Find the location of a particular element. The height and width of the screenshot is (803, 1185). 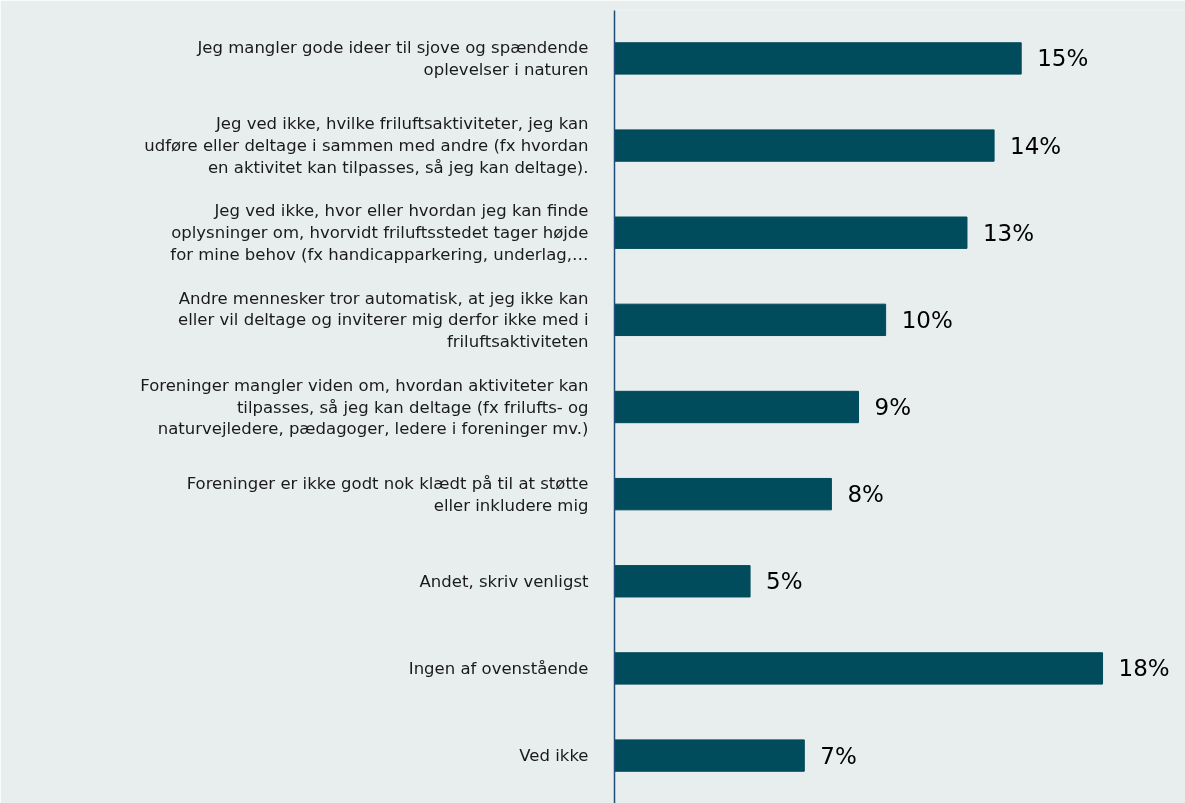

data-label: 15% is located at coordinates (1063, 58).